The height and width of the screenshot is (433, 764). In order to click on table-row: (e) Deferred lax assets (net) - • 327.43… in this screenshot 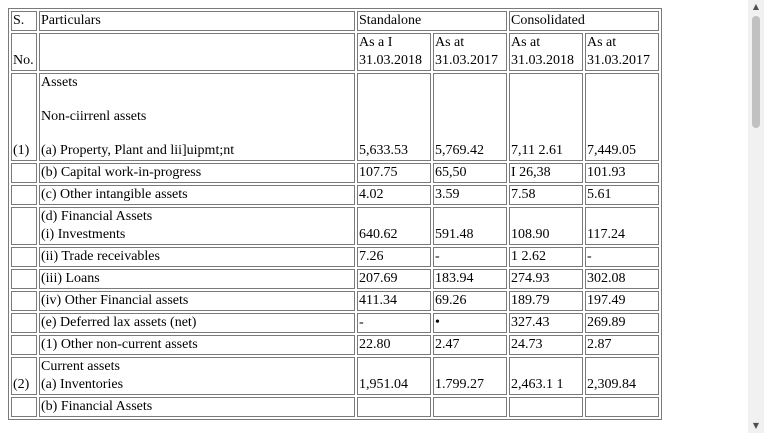, I will do `click(335, 323)`.